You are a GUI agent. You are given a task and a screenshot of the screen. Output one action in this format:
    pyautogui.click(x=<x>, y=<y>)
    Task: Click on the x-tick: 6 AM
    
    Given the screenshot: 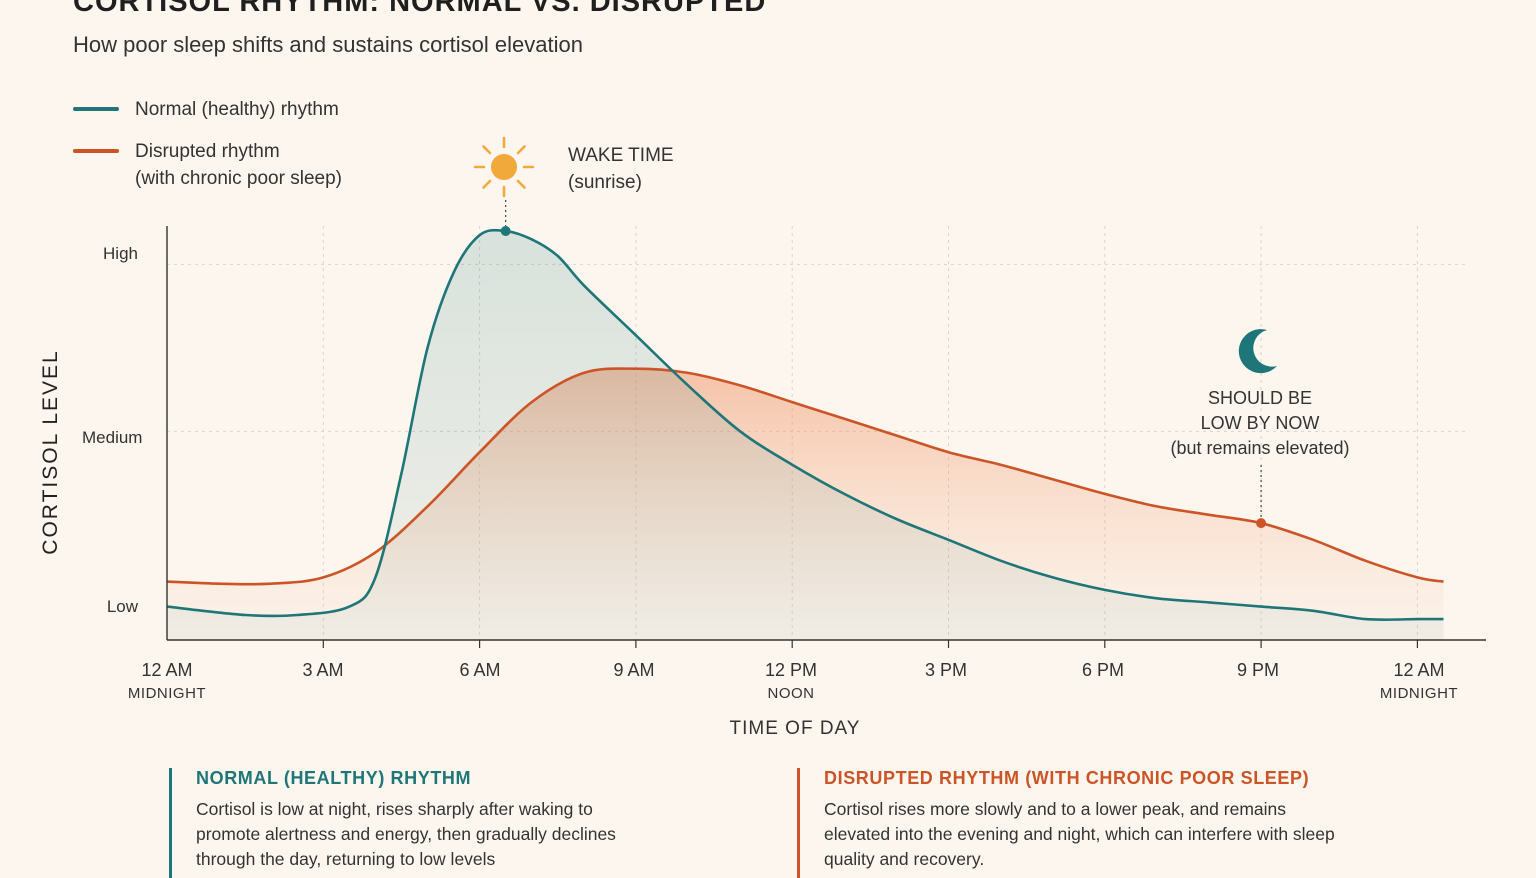 What is the action you would take?
    pyautogui.click(x=480, y=672)
    